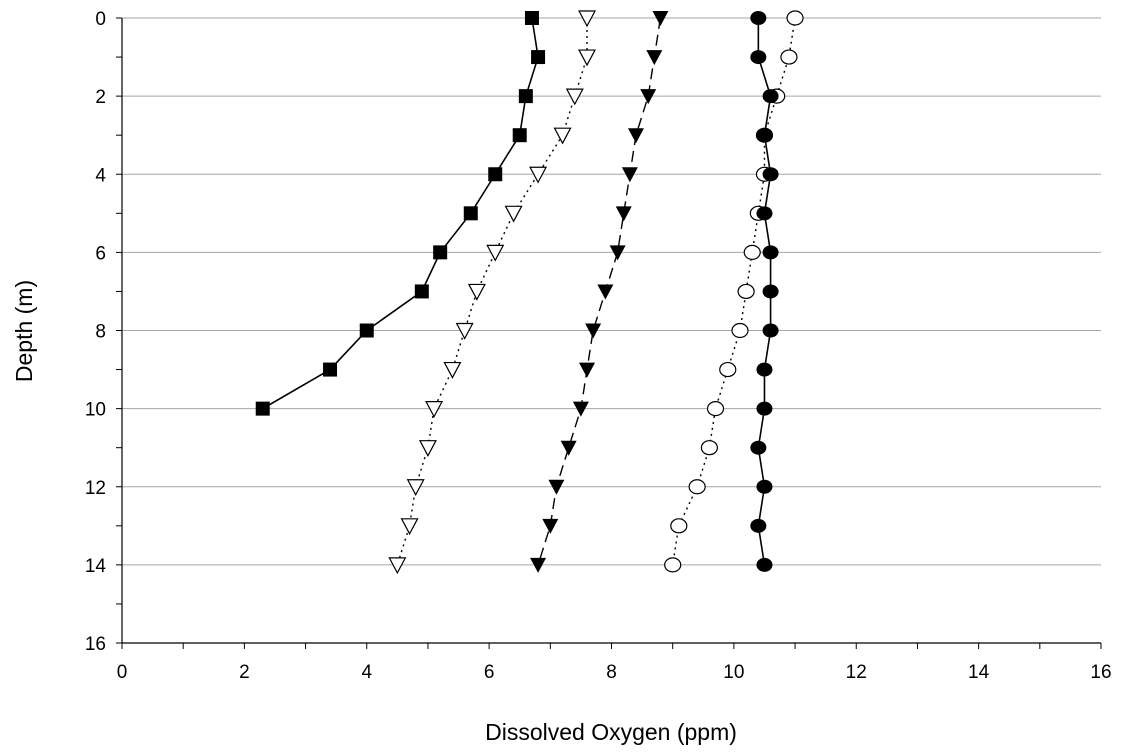  I want to click on y-tick-label: 16, so click(95, 644).